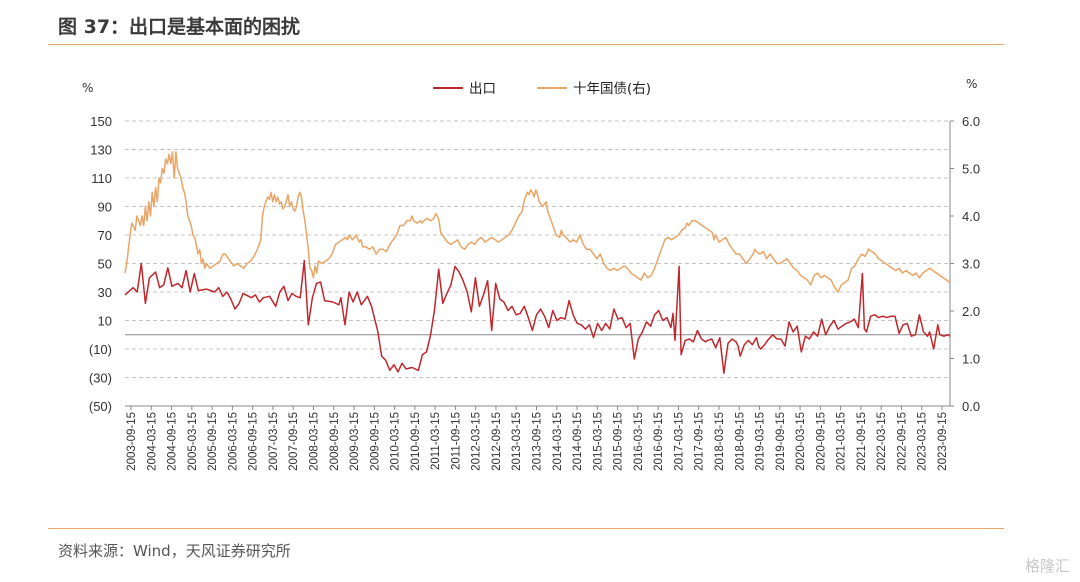 This screenshot has height=582, width=1080. What do you see at coordinates (619, 441) in the screenshot?
I see `x-tick-label: 2015-09-15` at bounding box center [619, 441].